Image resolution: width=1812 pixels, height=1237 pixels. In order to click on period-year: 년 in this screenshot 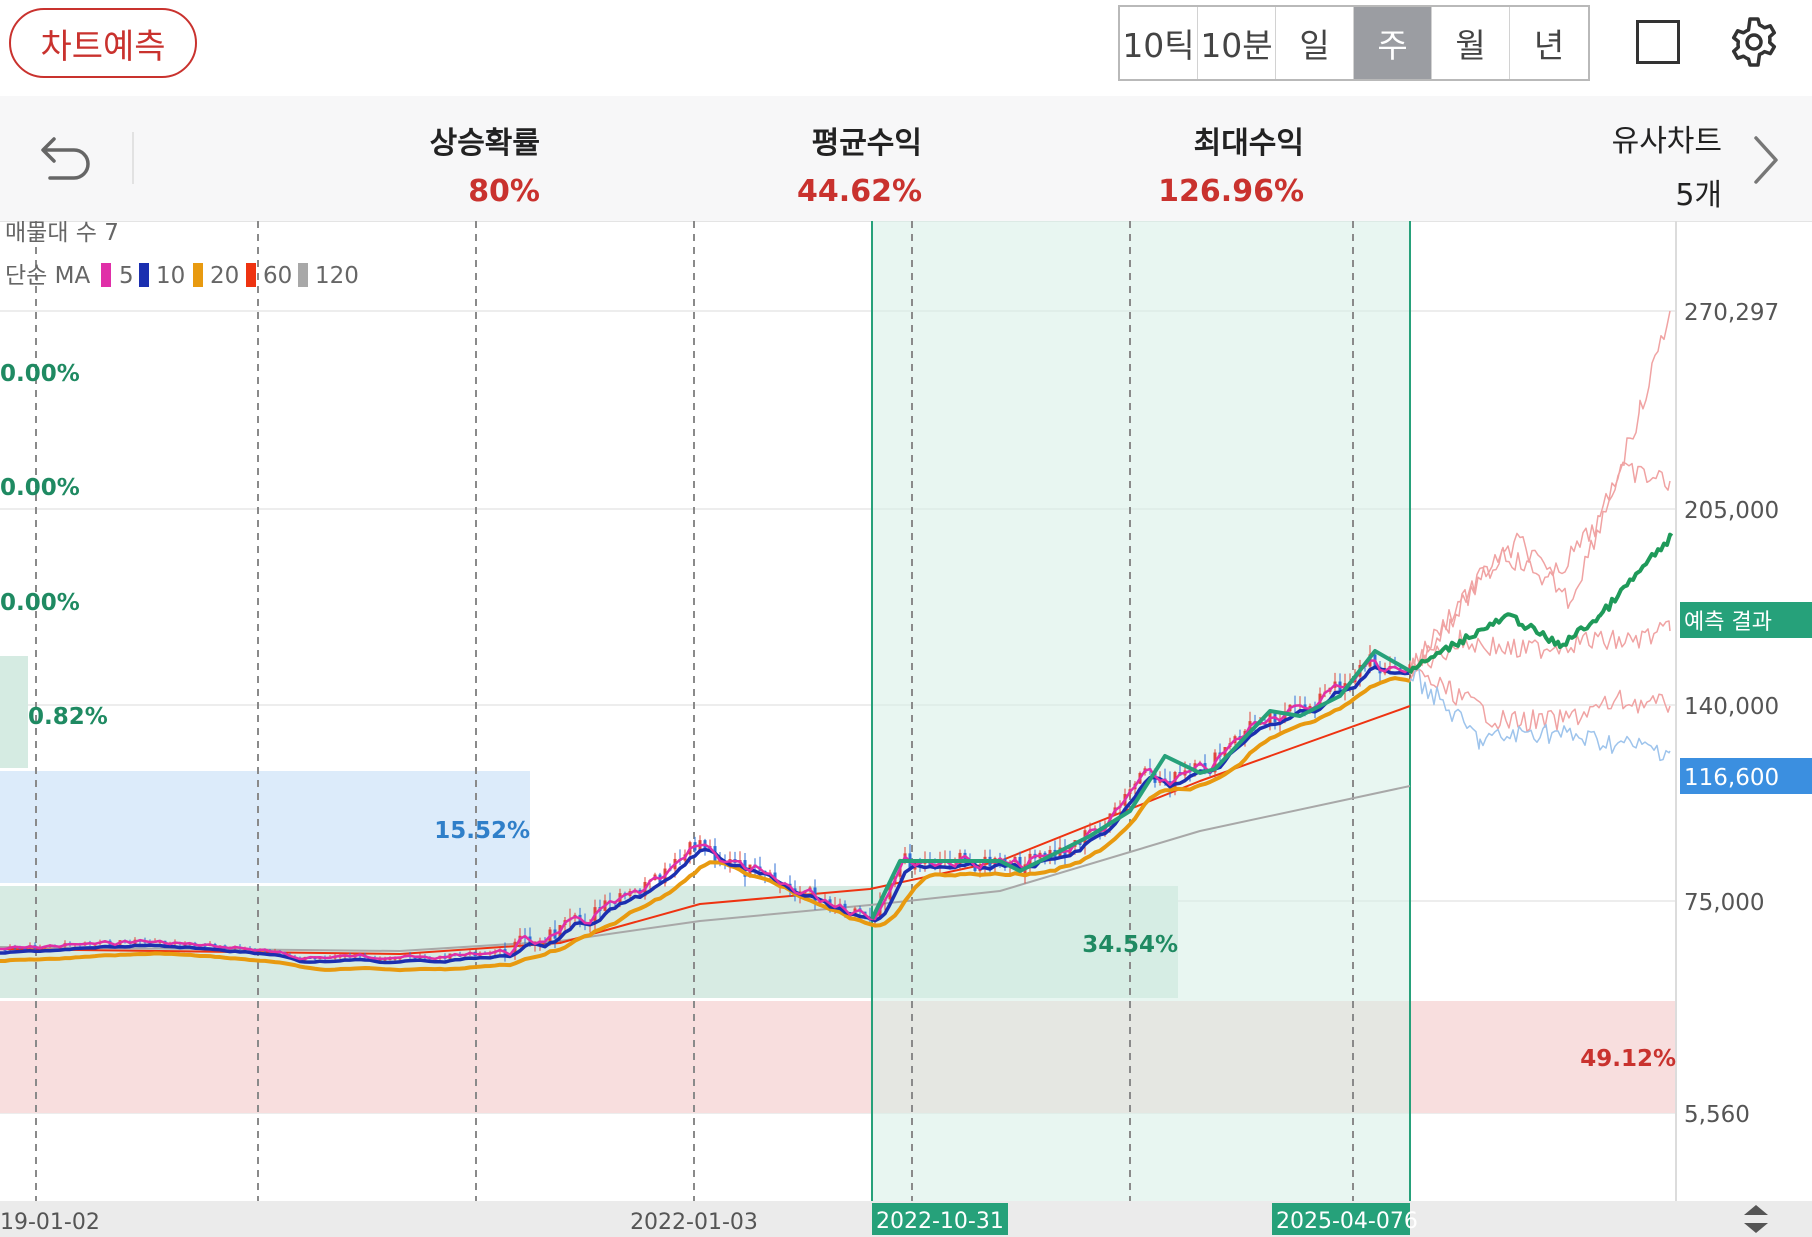, I will do `click(1549, 45)`.